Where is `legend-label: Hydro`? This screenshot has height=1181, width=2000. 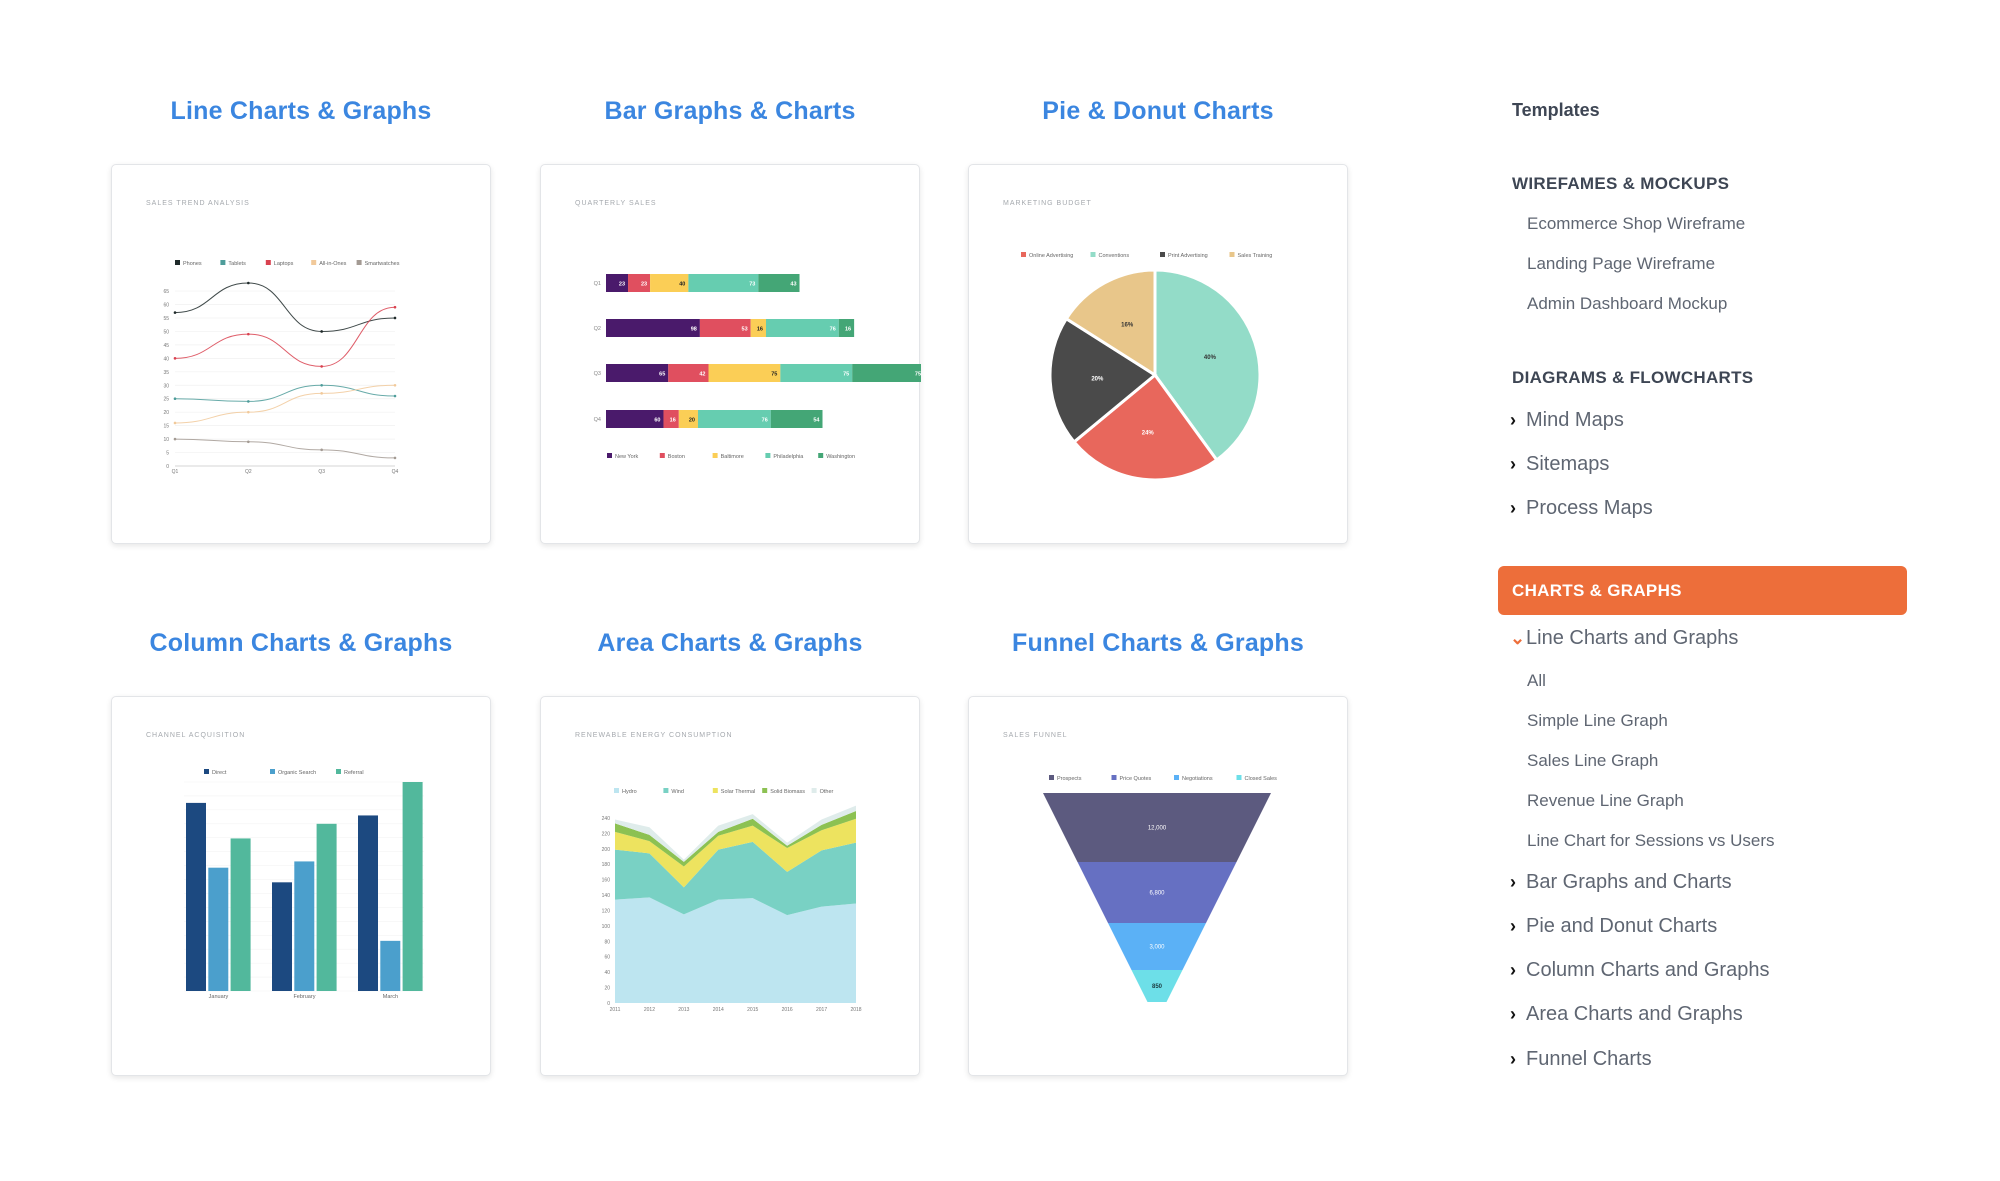 legend-label: Hydro is located at coordinates (629, 792).